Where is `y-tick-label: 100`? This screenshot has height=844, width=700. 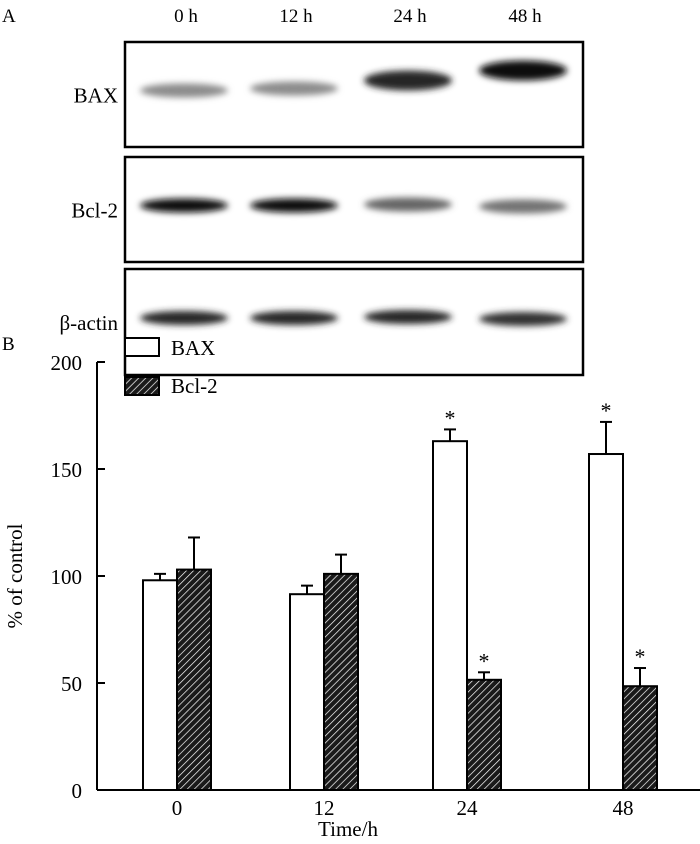
y-tick-label: 100 is located at coordinates (67, 577).